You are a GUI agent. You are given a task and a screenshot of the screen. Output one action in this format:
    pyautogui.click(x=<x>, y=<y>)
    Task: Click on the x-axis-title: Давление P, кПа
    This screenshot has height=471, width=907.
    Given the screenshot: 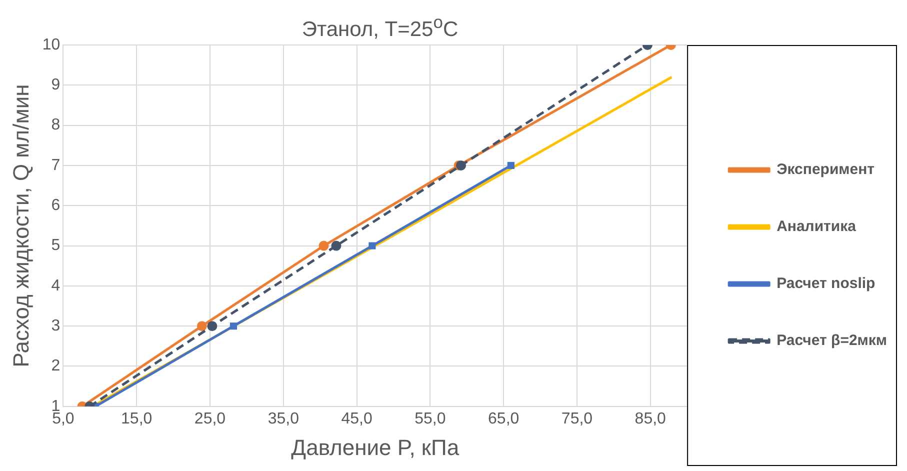 What is the action you would take?
    pyautogui.click(x=375, y=447)
    